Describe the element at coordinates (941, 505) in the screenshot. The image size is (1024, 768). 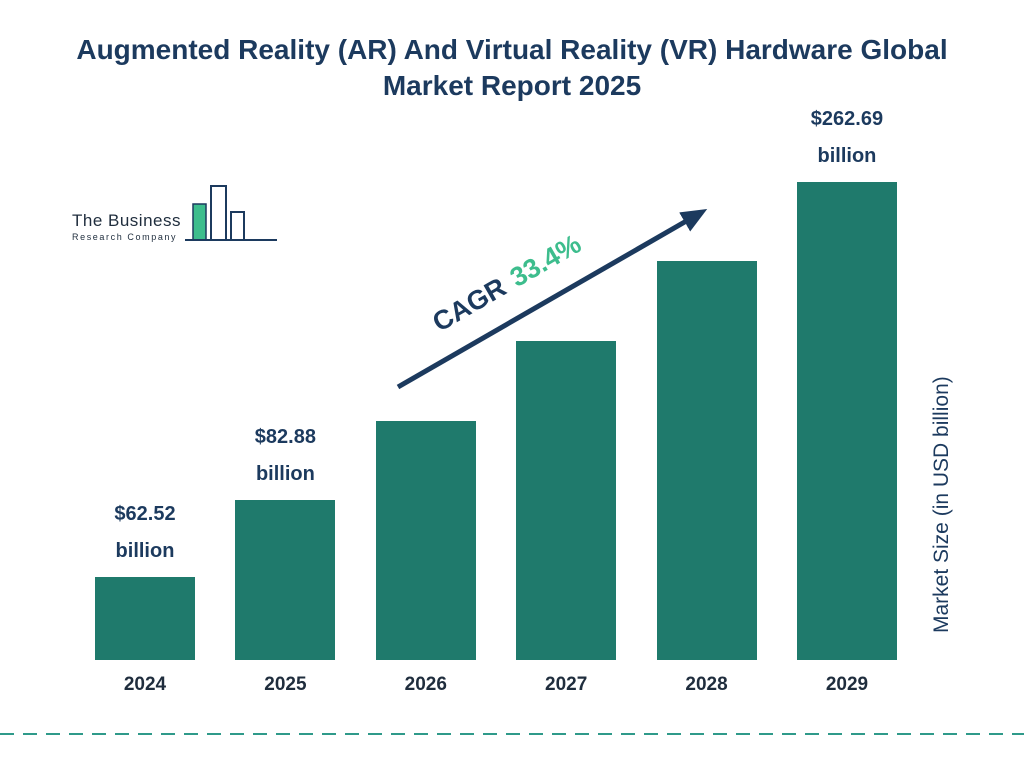
I see `y-axis-label: Market Size (in USD billion)` at that location.